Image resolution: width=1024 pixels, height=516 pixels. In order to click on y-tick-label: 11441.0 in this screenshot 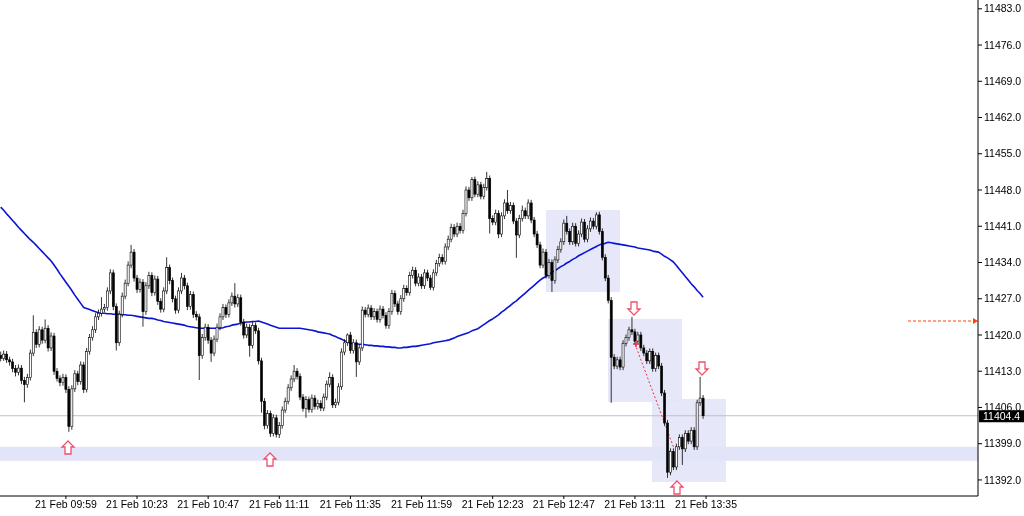, I will do `click(1003, 225)`.